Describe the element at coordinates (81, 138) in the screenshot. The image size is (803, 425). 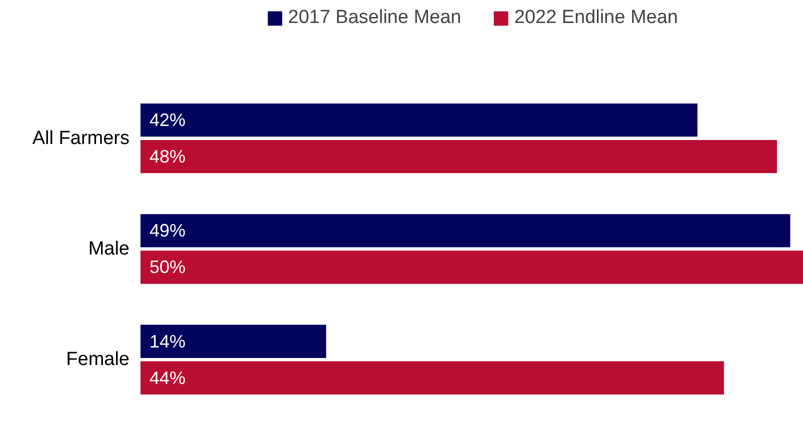
I see `y-tick-label: All Farmers` at that location.